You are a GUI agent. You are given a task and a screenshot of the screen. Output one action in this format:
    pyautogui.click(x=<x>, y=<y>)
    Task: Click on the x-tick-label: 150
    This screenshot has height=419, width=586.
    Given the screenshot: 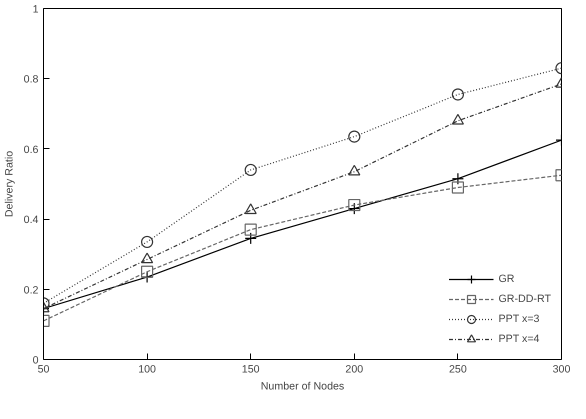 What is the action you would take?
    pyautogui.click(x=251, y=370)
    